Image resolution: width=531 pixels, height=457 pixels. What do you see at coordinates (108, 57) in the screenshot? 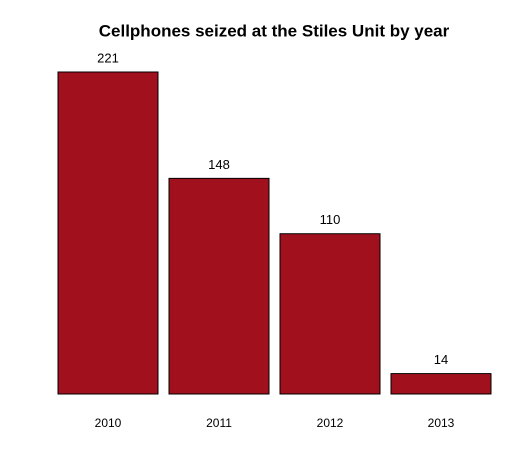
I see `value-label: 221` at bounding box center [108, 57].